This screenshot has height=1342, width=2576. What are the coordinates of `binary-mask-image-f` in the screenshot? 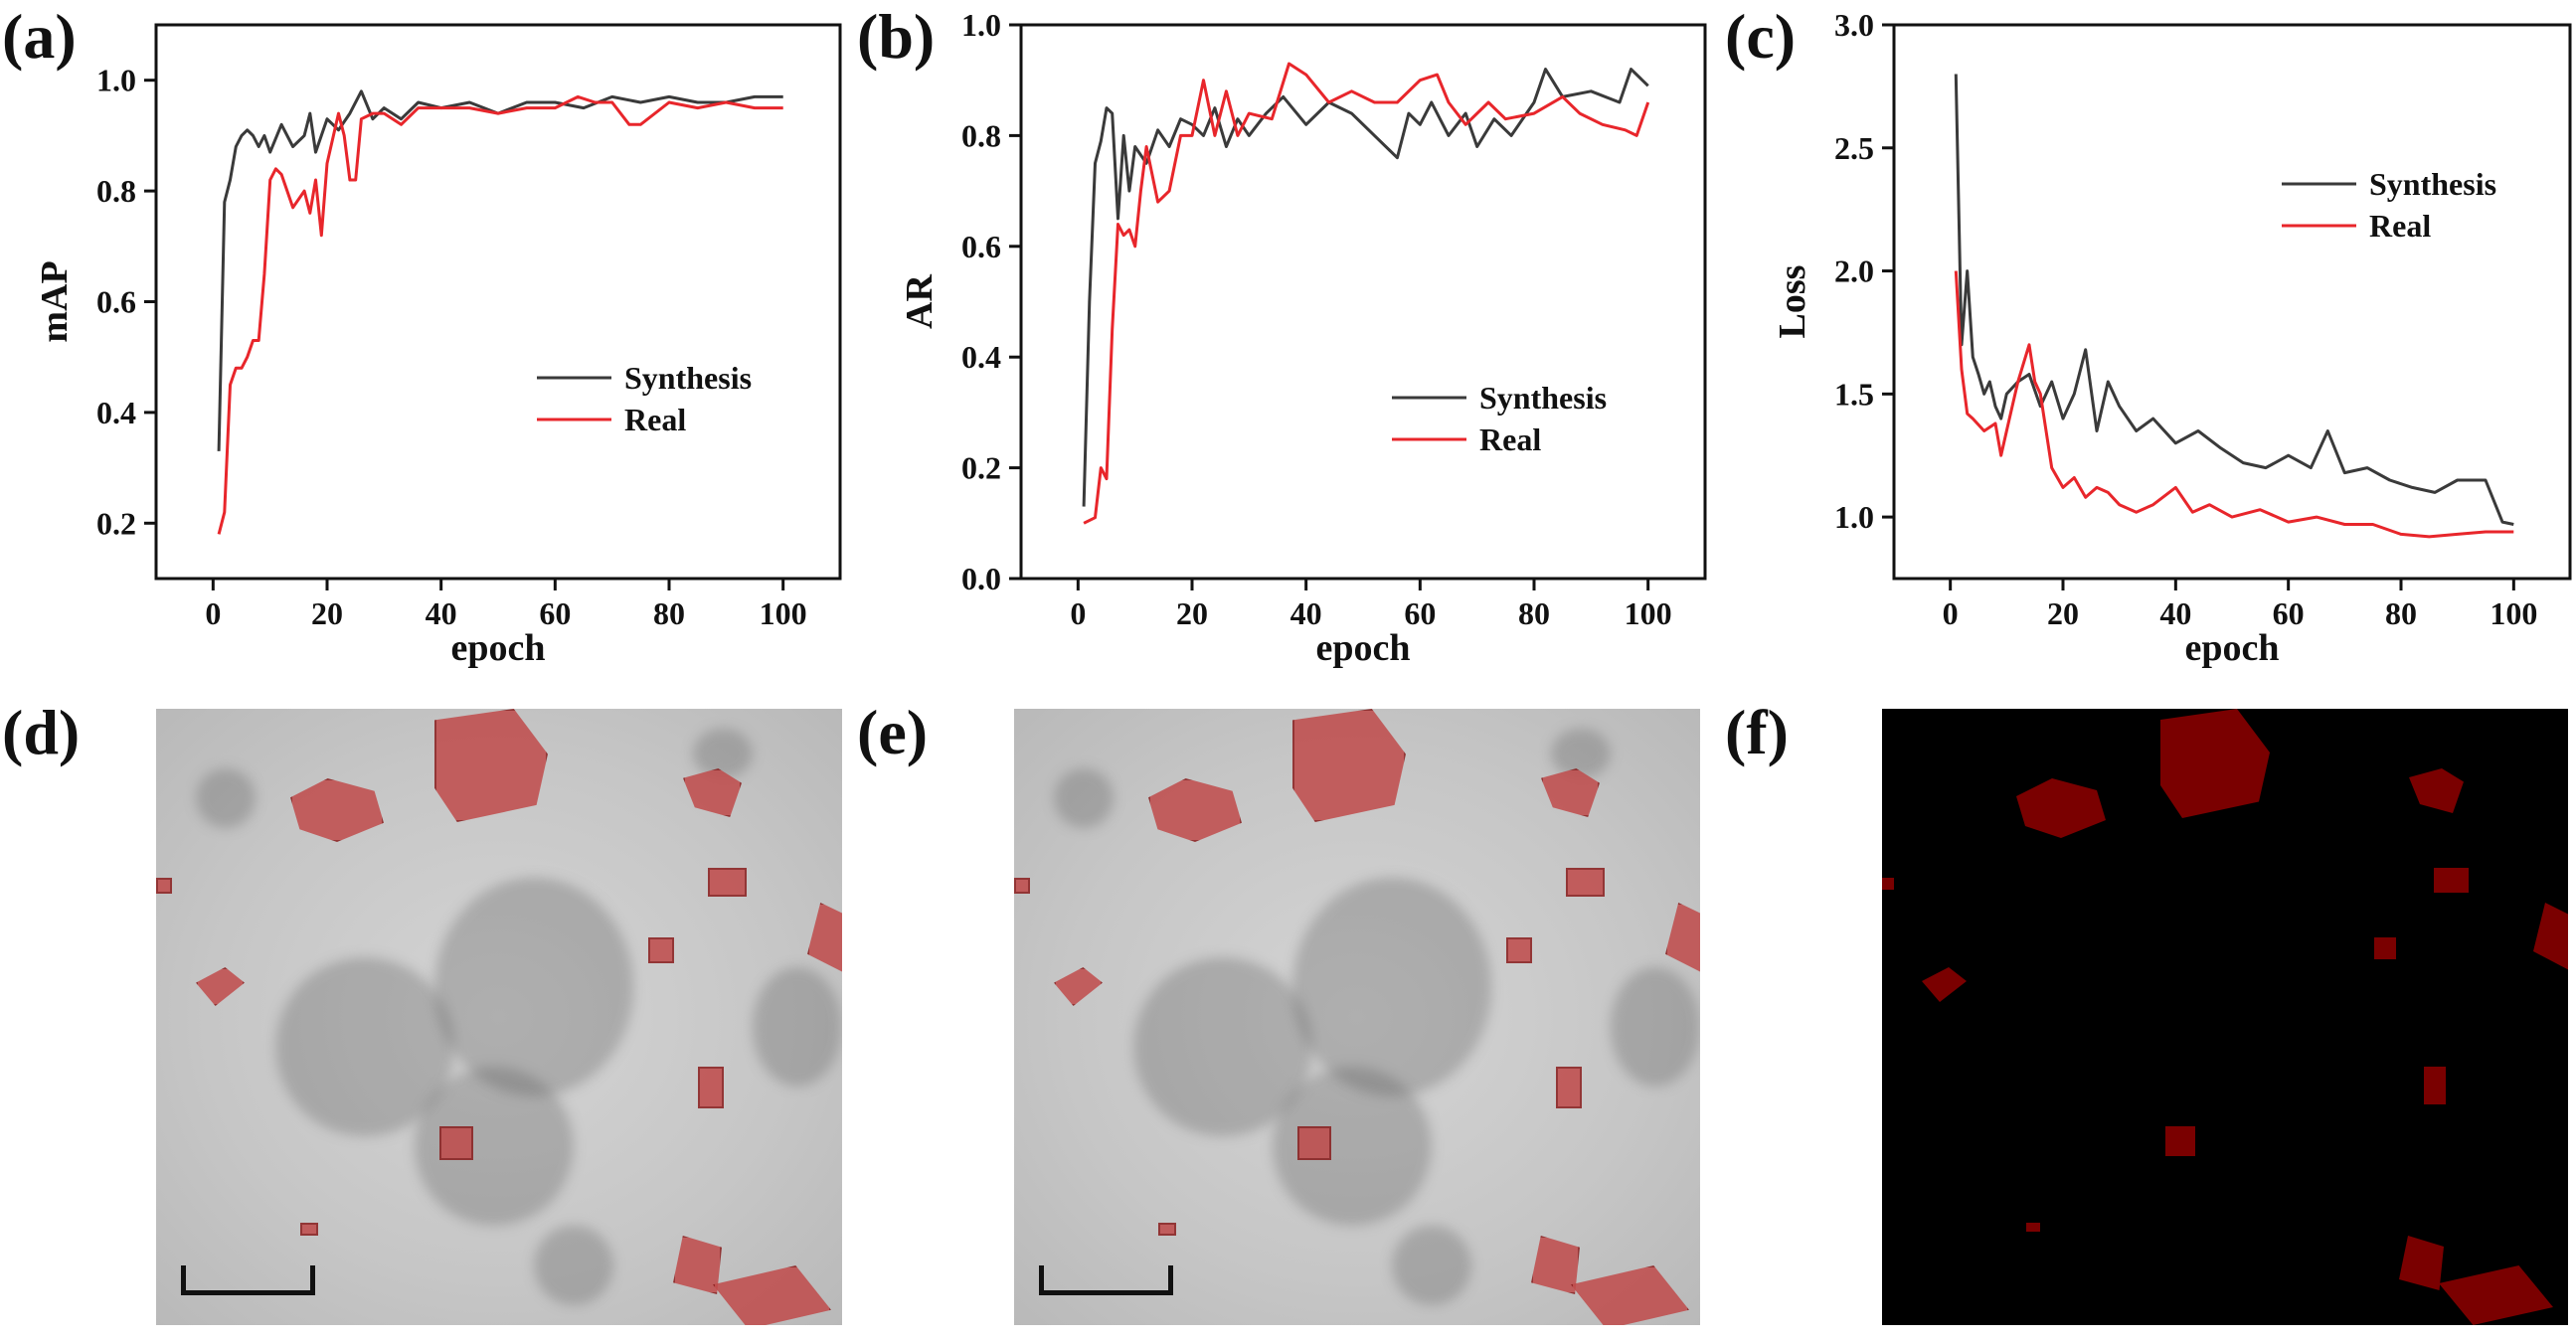 It's located at (2225, 1017).